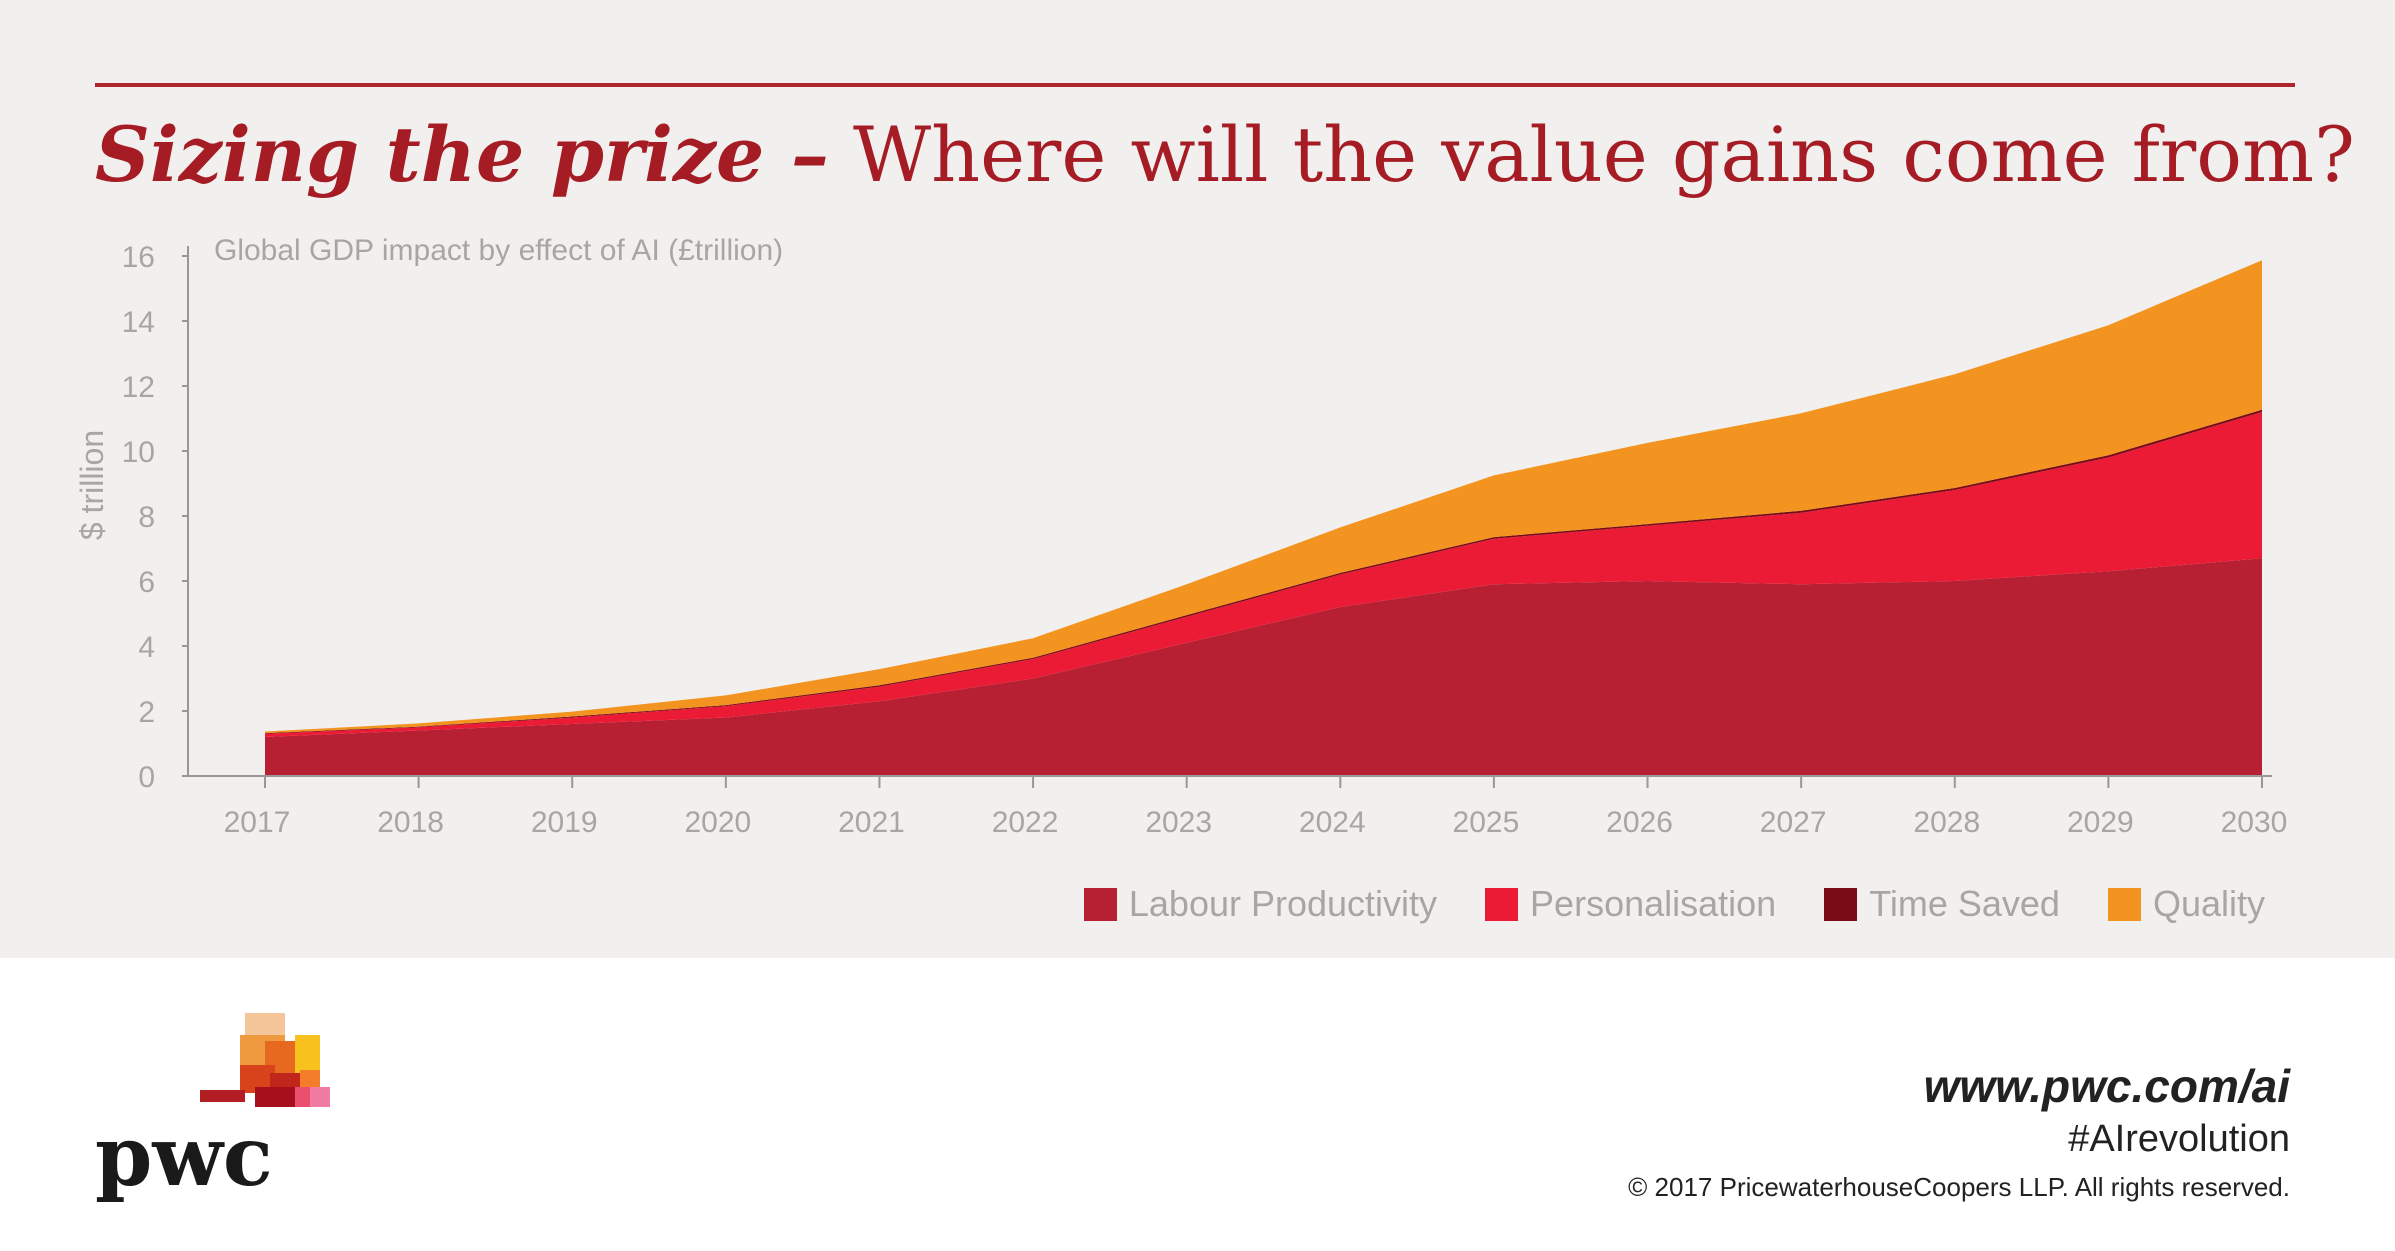 The height and width of the screenshot is (1251, 2395). What do you see at coordinates (265, 1060) in the screenshot?
I see `pwc-logo-mark` at bounding box center [265, 1060].